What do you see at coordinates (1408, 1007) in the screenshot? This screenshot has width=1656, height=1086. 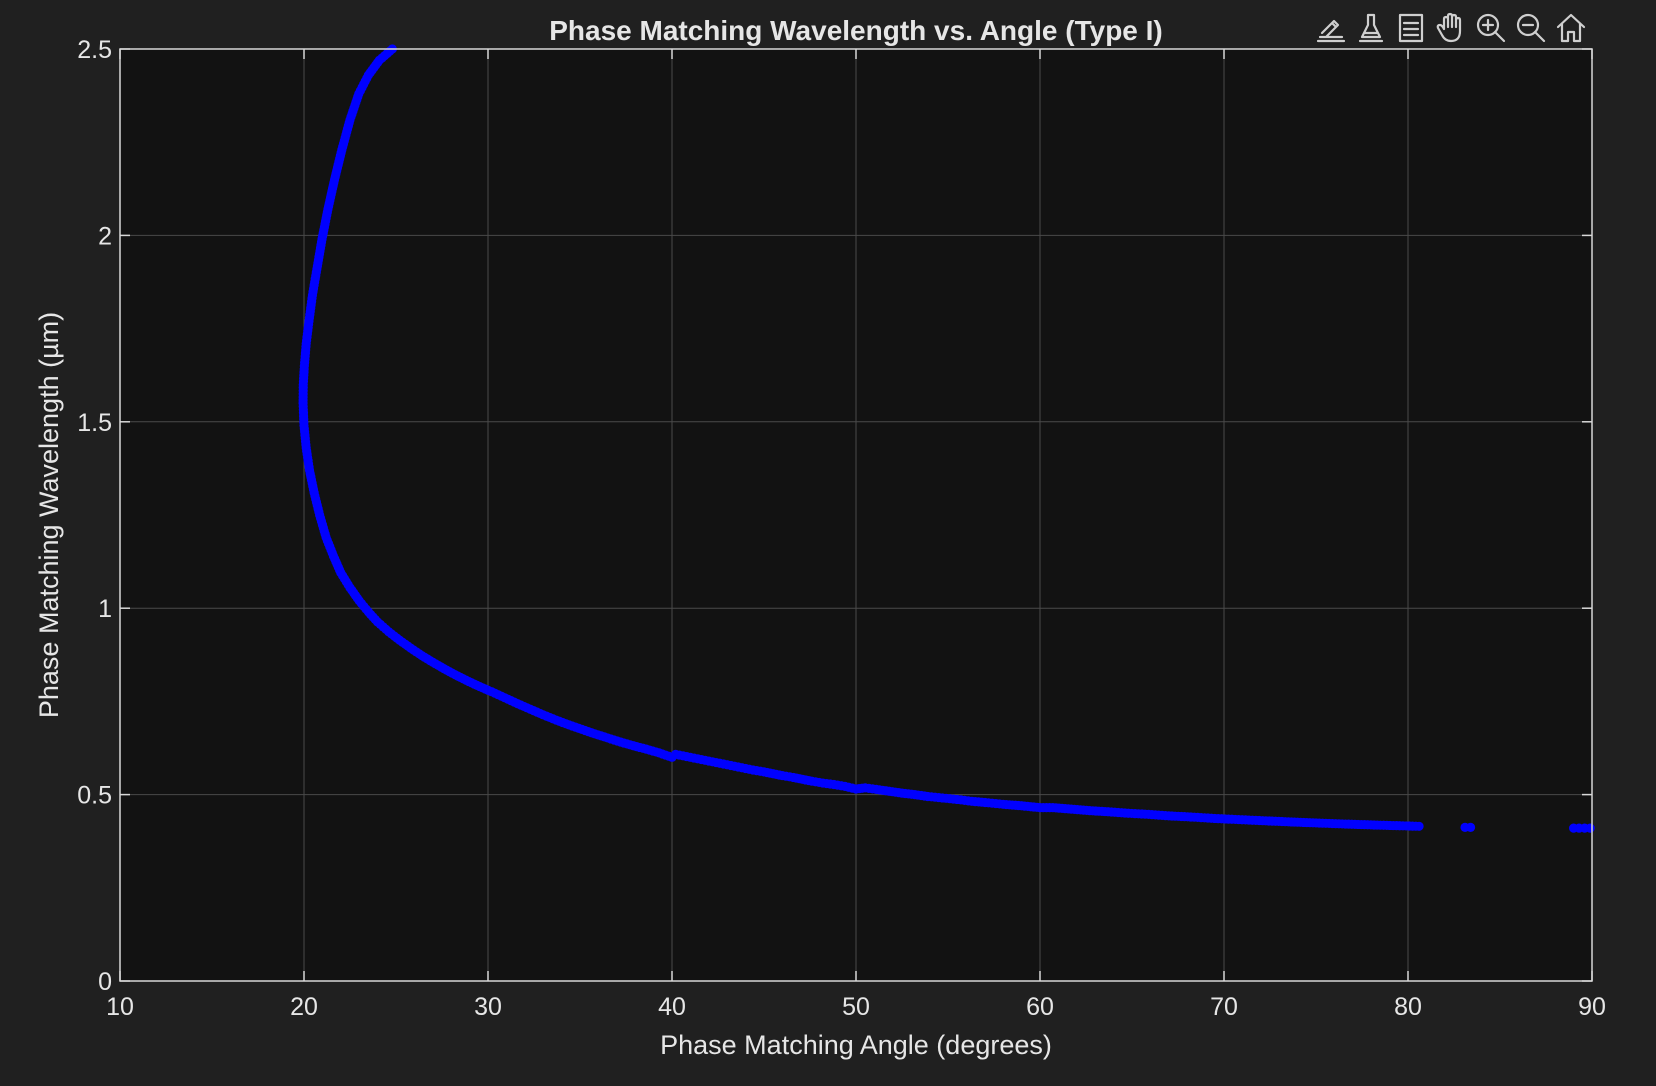 I see `x-tick-label: 80` at bounding box center [1408, 1007].